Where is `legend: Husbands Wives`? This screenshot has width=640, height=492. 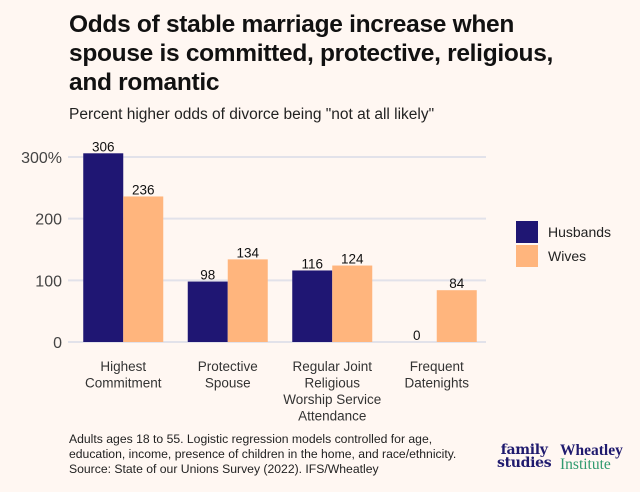 legend: Husbands Wives is located at coordinates (563, 244).